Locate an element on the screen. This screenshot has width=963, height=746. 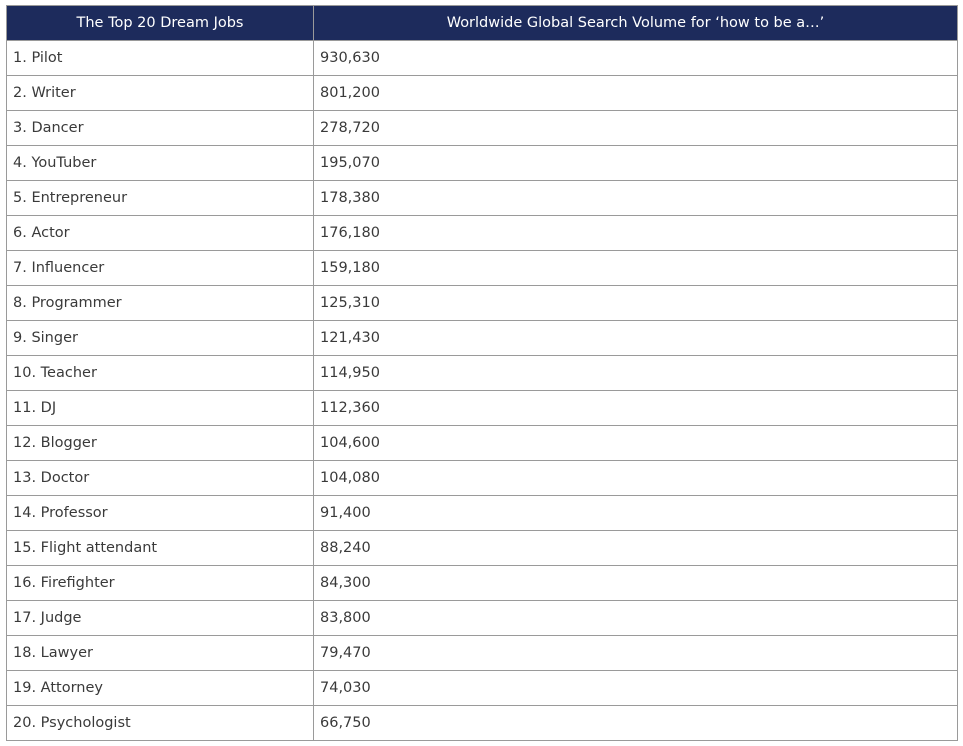
job-cell: 13. Doctor is located at coordinates (160, 478).